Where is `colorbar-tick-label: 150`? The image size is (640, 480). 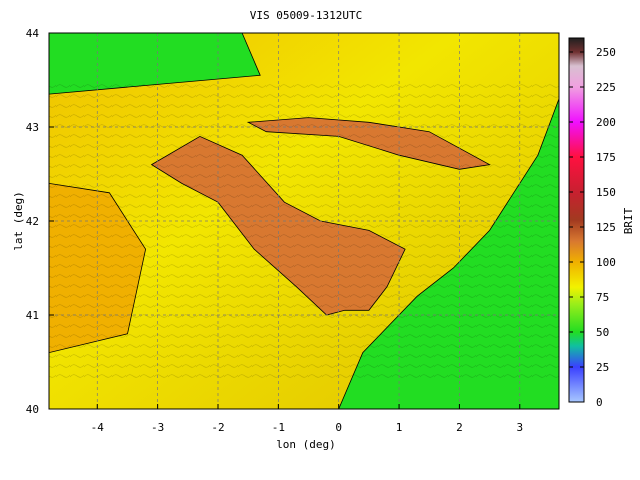
colorbar-tick-label: 150 is located at coordinates (606, 192).